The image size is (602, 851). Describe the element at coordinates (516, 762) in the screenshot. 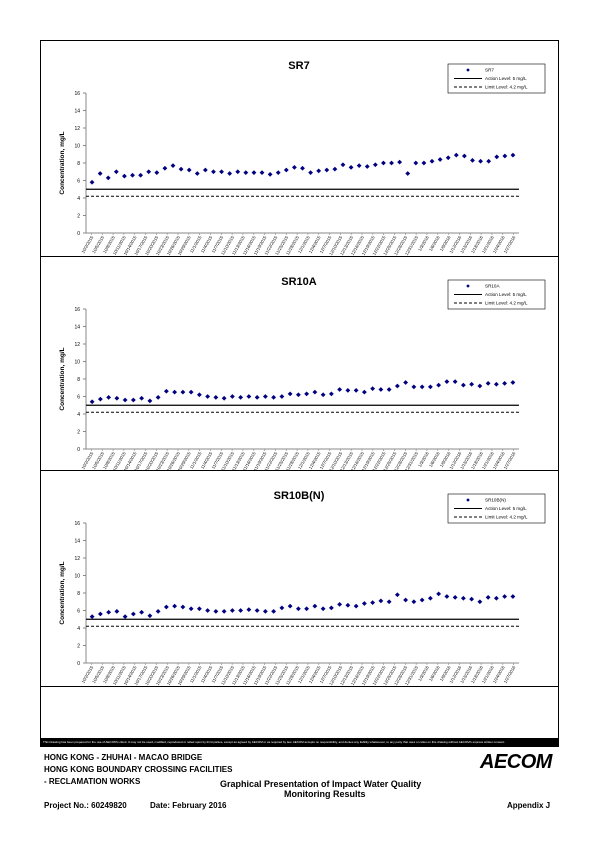

I see `aecom-logo: AECOM` at that location.